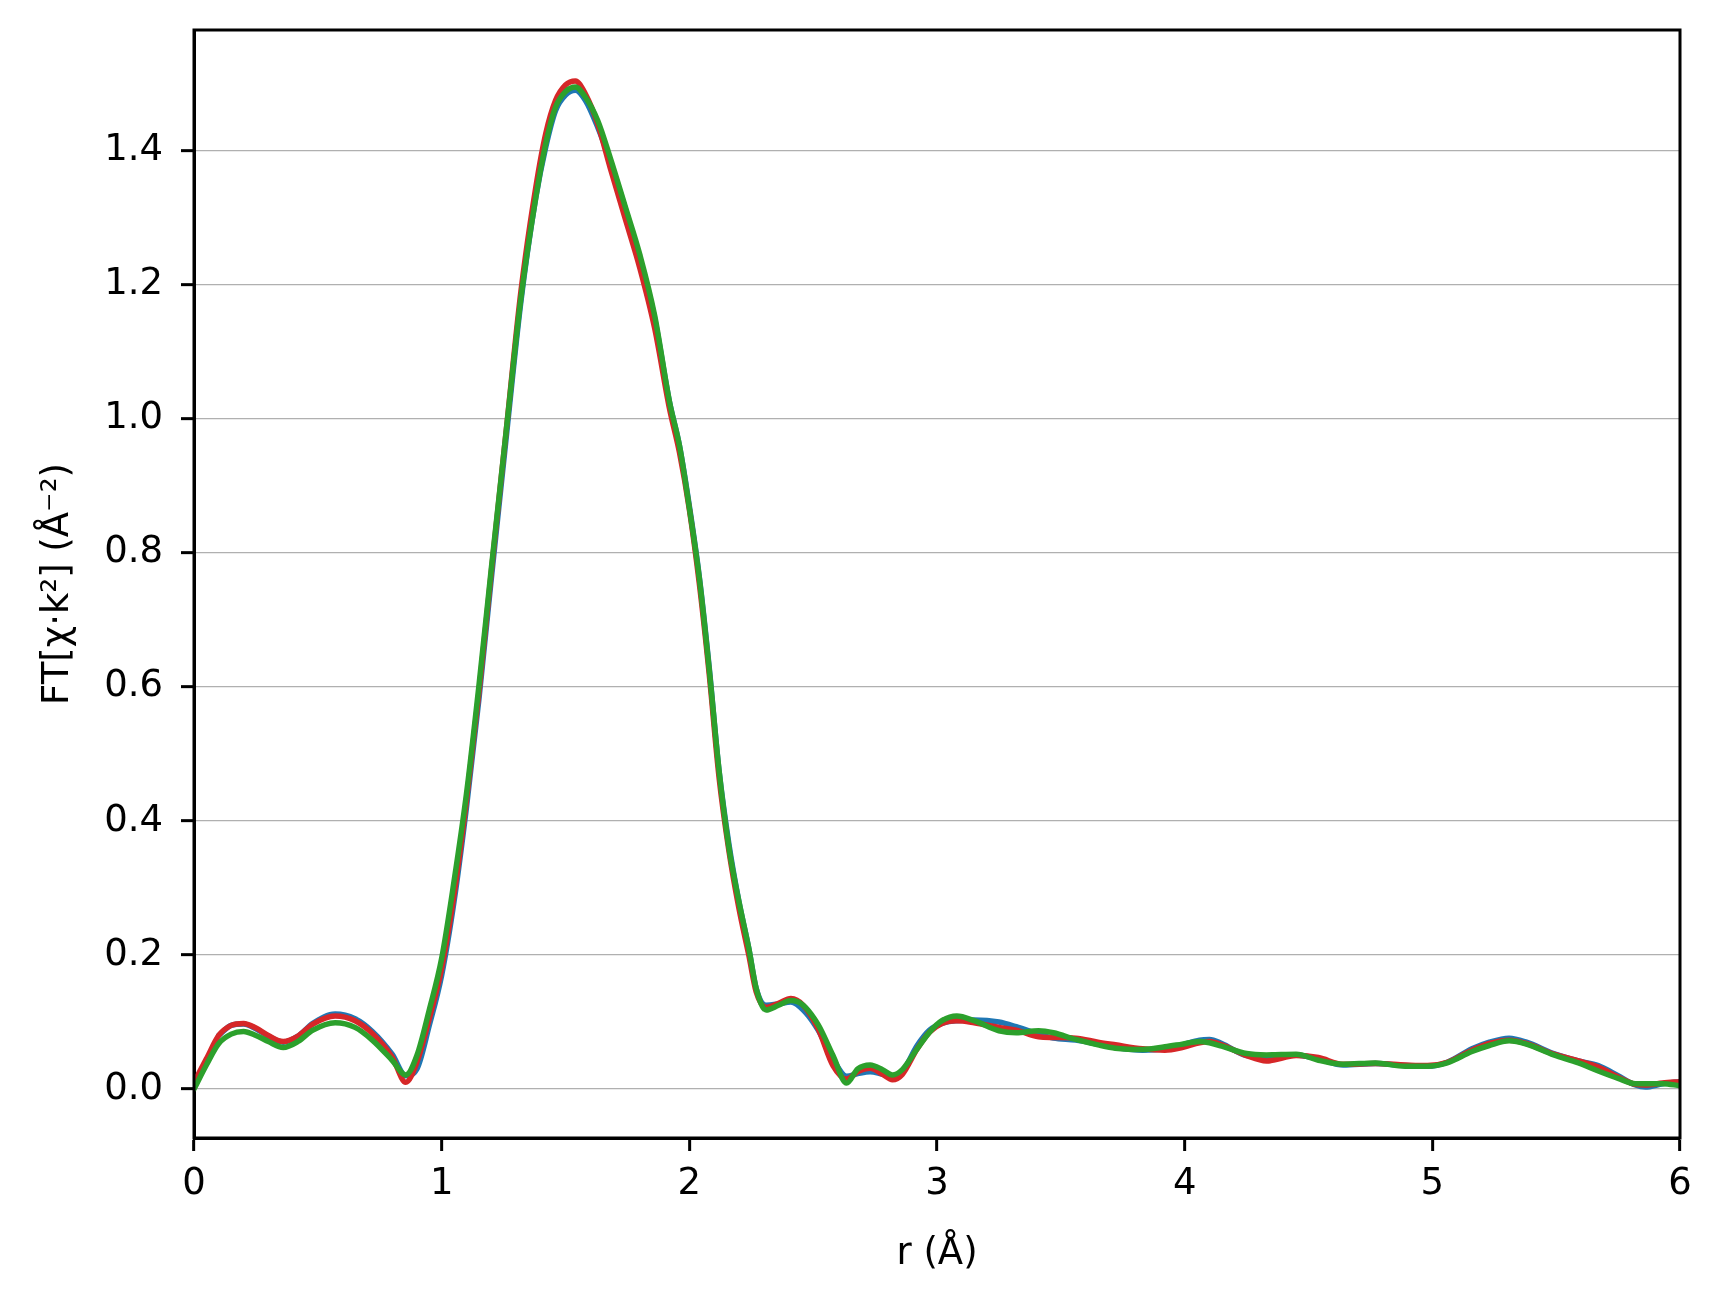  What do you see at coordinates (133, 1086) in the screenshot?
I see `y-tick-label: 0.0` at bounding box center [133, 1086].